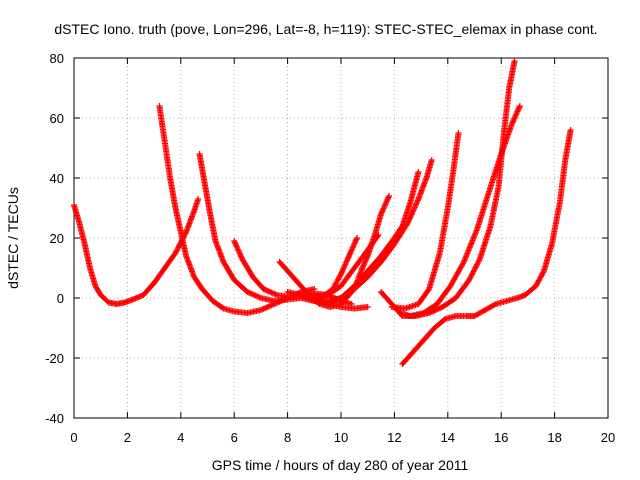  What do you see at coordinates (57, 118) in the screenshot?
I see `y-tick-label: 60` at bounding box center [57, 118].